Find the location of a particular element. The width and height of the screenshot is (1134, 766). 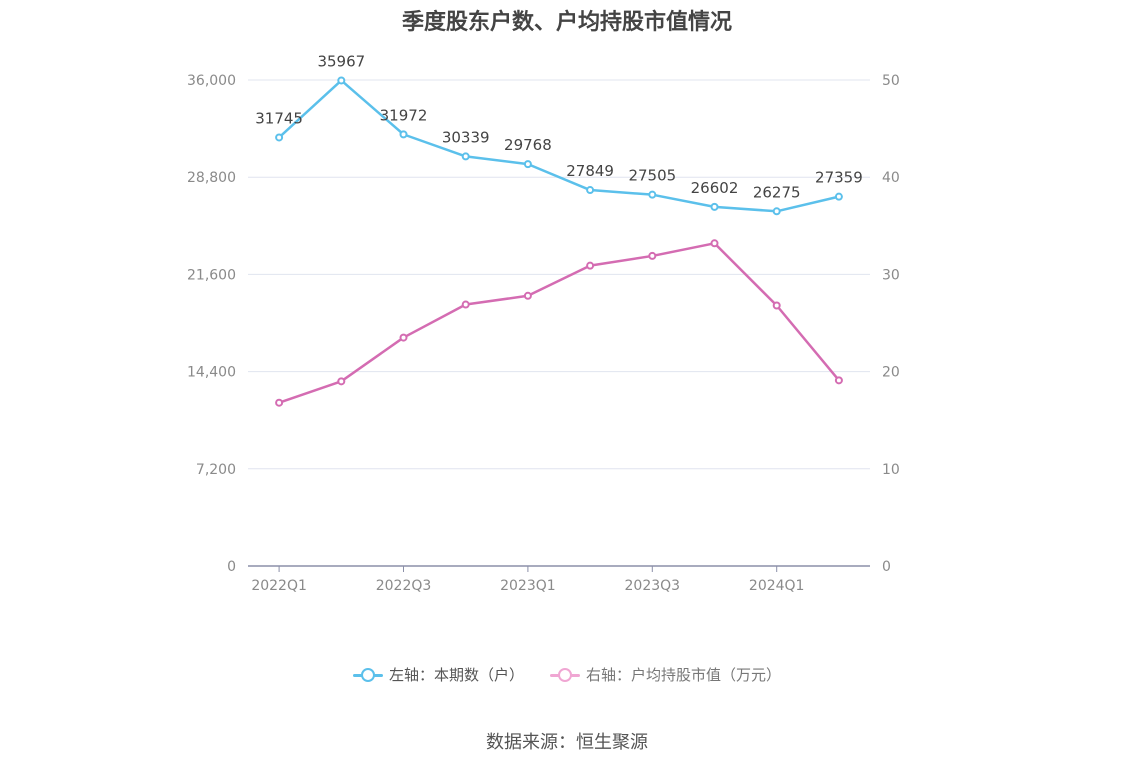

legend-label: 右轴：户均持股市值（万元） is located at coordinates (684, 675).